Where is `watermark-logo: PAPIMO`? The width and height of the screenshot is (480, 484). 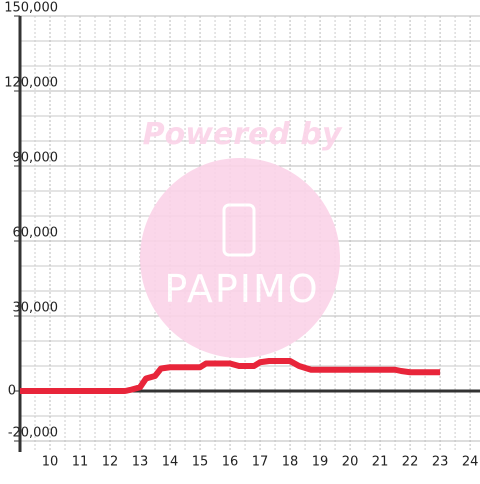
watermark-logo: PAPIMO is located at coordinates (241, 289).